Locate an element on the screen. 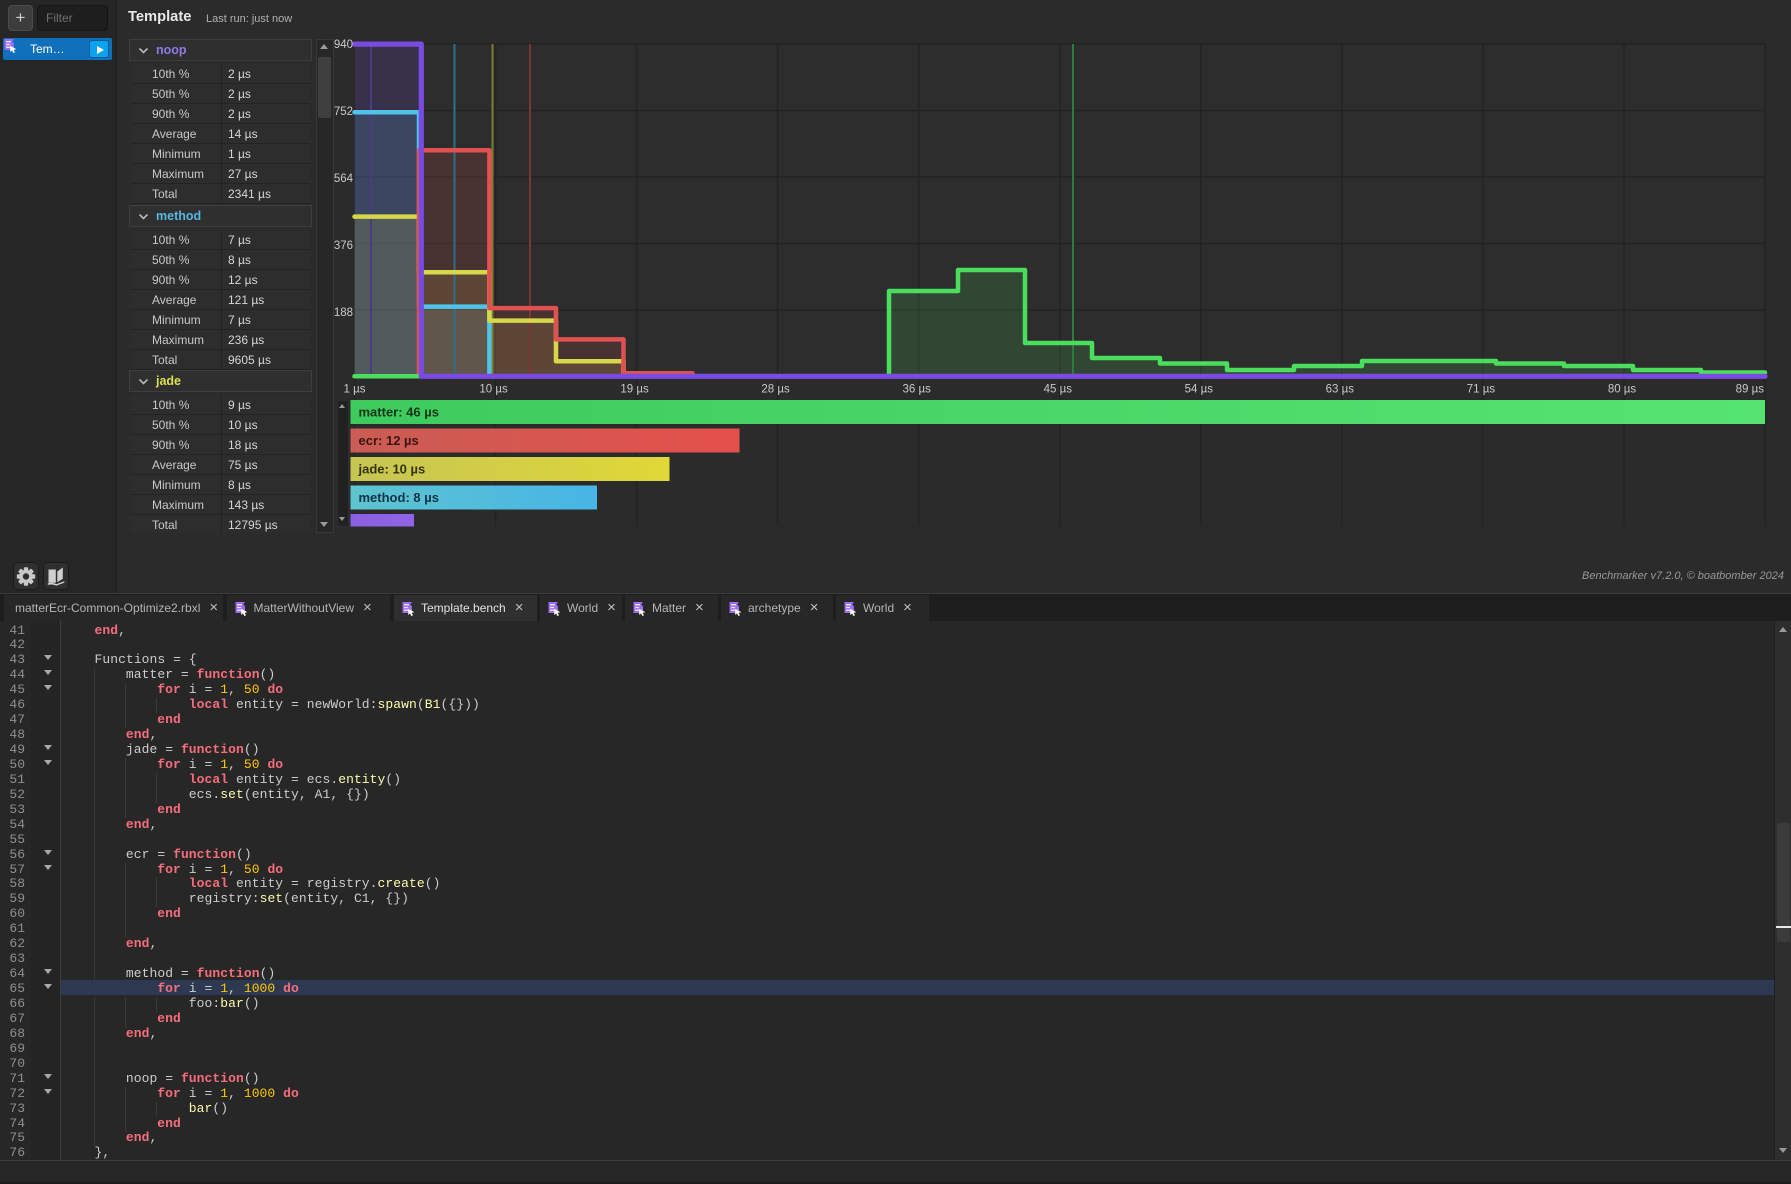  svg-text: 28 µs is located at coordinates (775, 390).